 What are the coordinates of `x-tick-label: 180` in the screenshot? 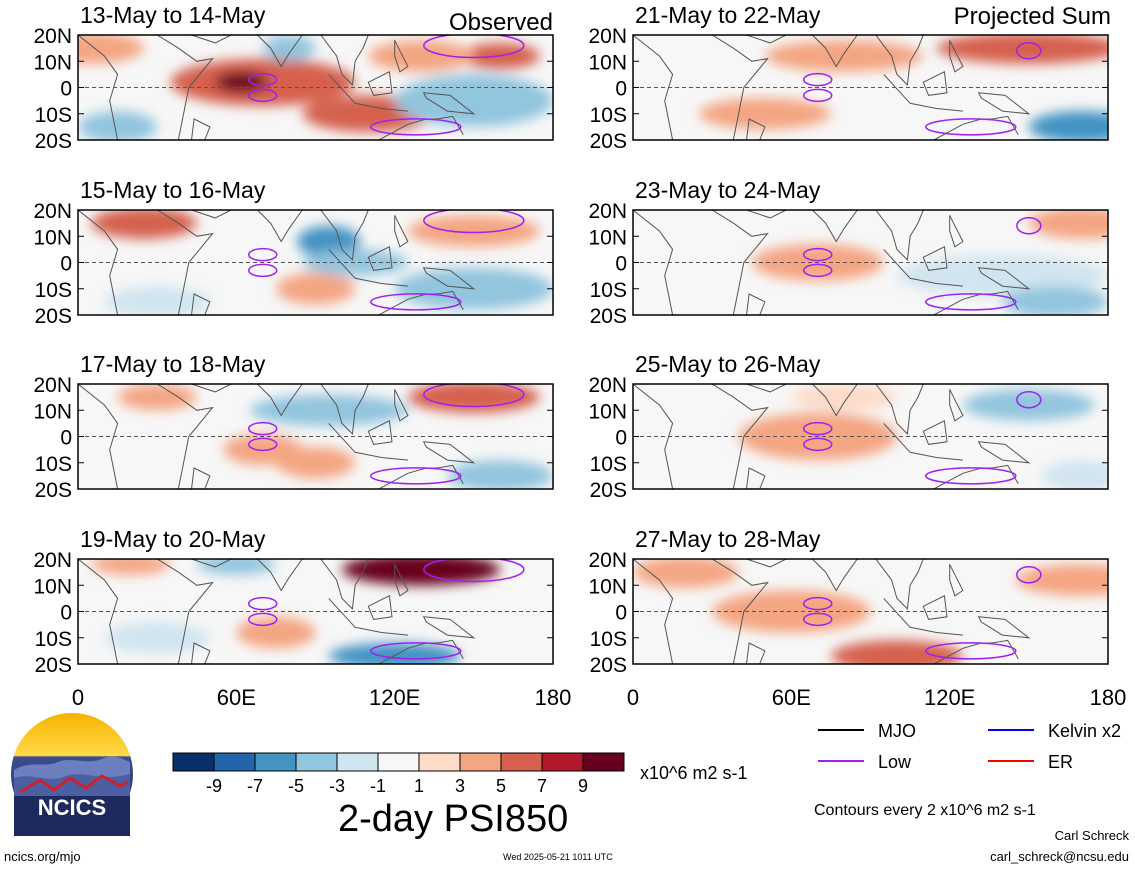 It's located at (1108, 697).